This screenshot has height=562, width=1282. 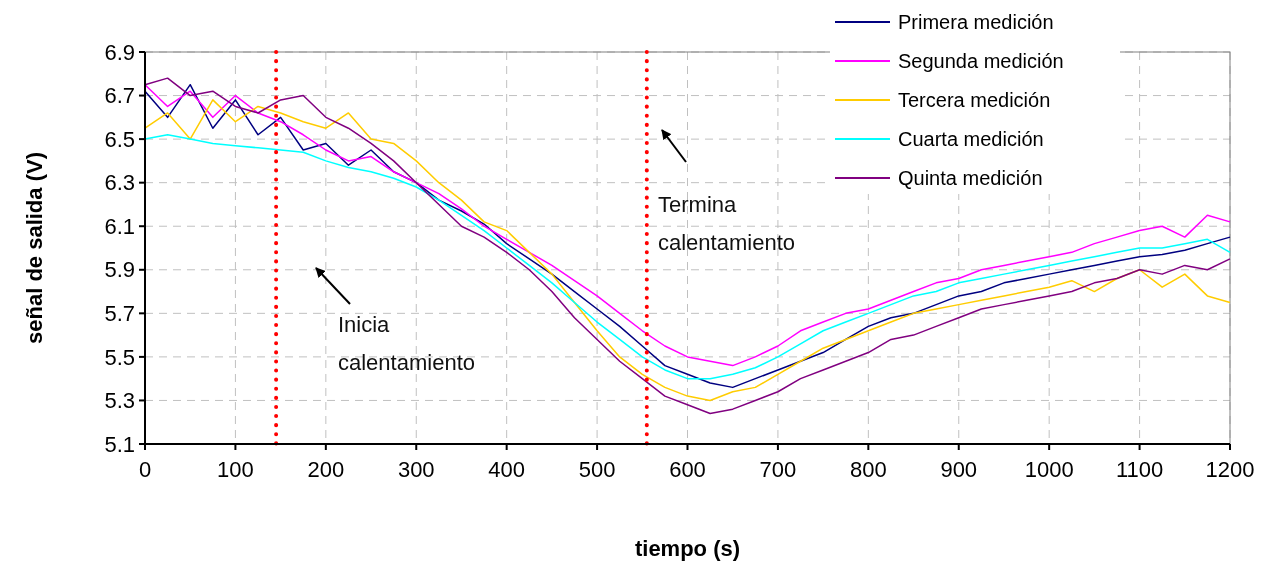 What do you see at coordinates (868, 469) in the screenshot?
I see `x-tick-label: 800` at bounding box center [868, 469].